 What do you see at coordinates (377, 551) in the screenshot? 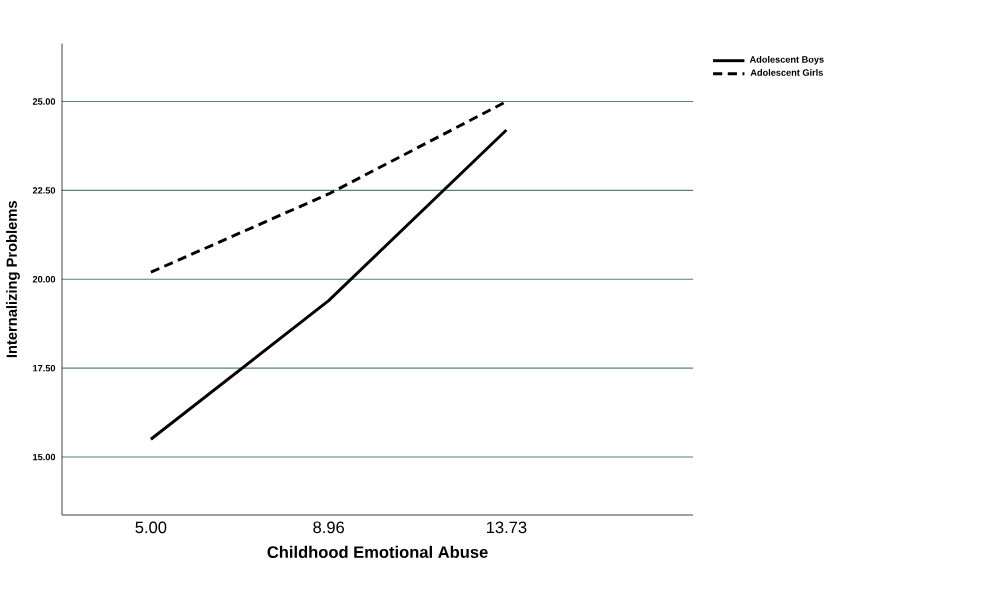
I see `x-axis-title: Childhood Emotional Abuse` at bounding box center [377, 551].